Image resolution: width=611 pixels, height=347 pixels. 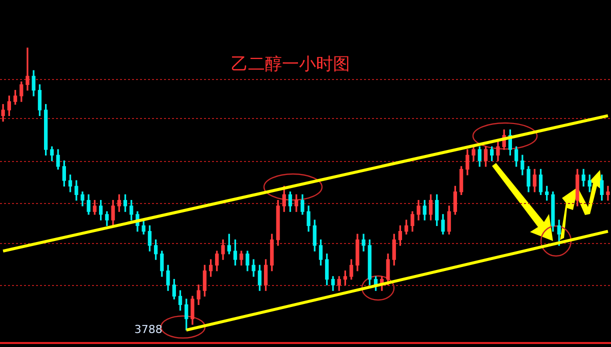 What do you see at coordinates (290, 64) in the screenshot?
I see `chart-title: 乙二醇一小时图` at bounding box center [290, 64].